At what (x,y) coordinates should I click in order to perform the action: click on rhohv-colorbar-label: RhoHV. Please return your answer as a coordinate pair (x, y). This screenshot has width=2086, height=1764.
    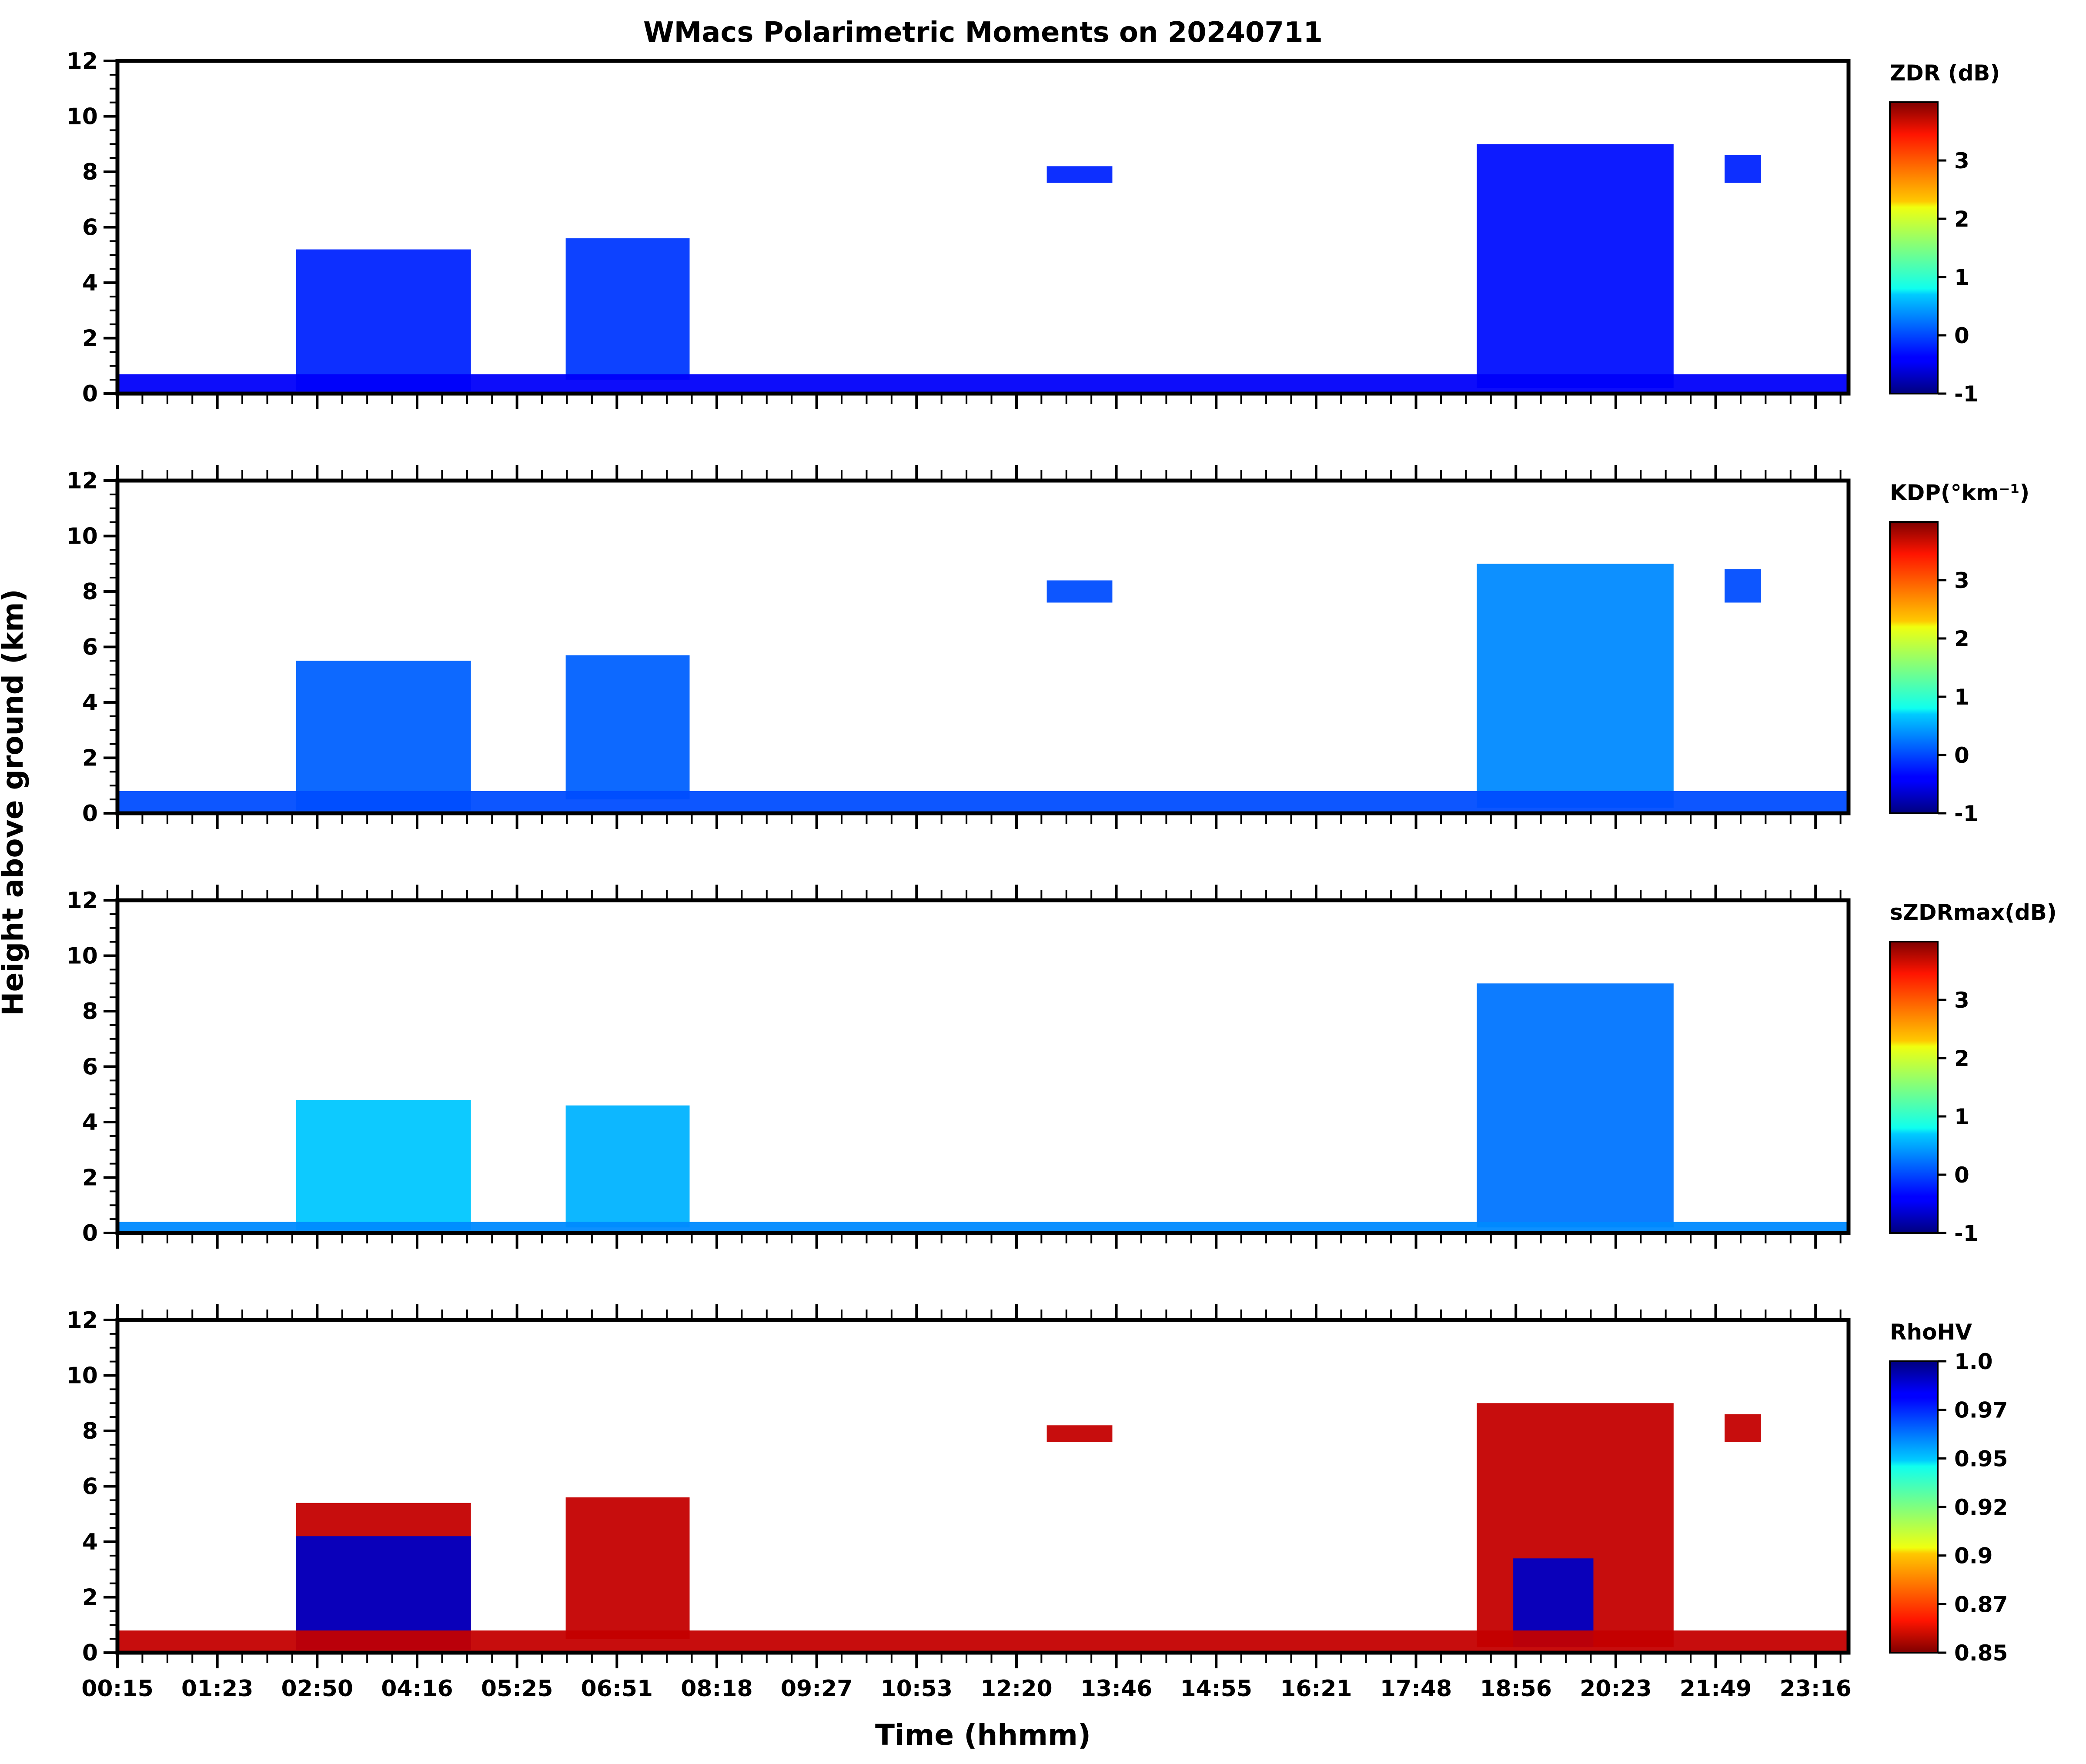
    Looking at the image, I should click on (1931, 1332).